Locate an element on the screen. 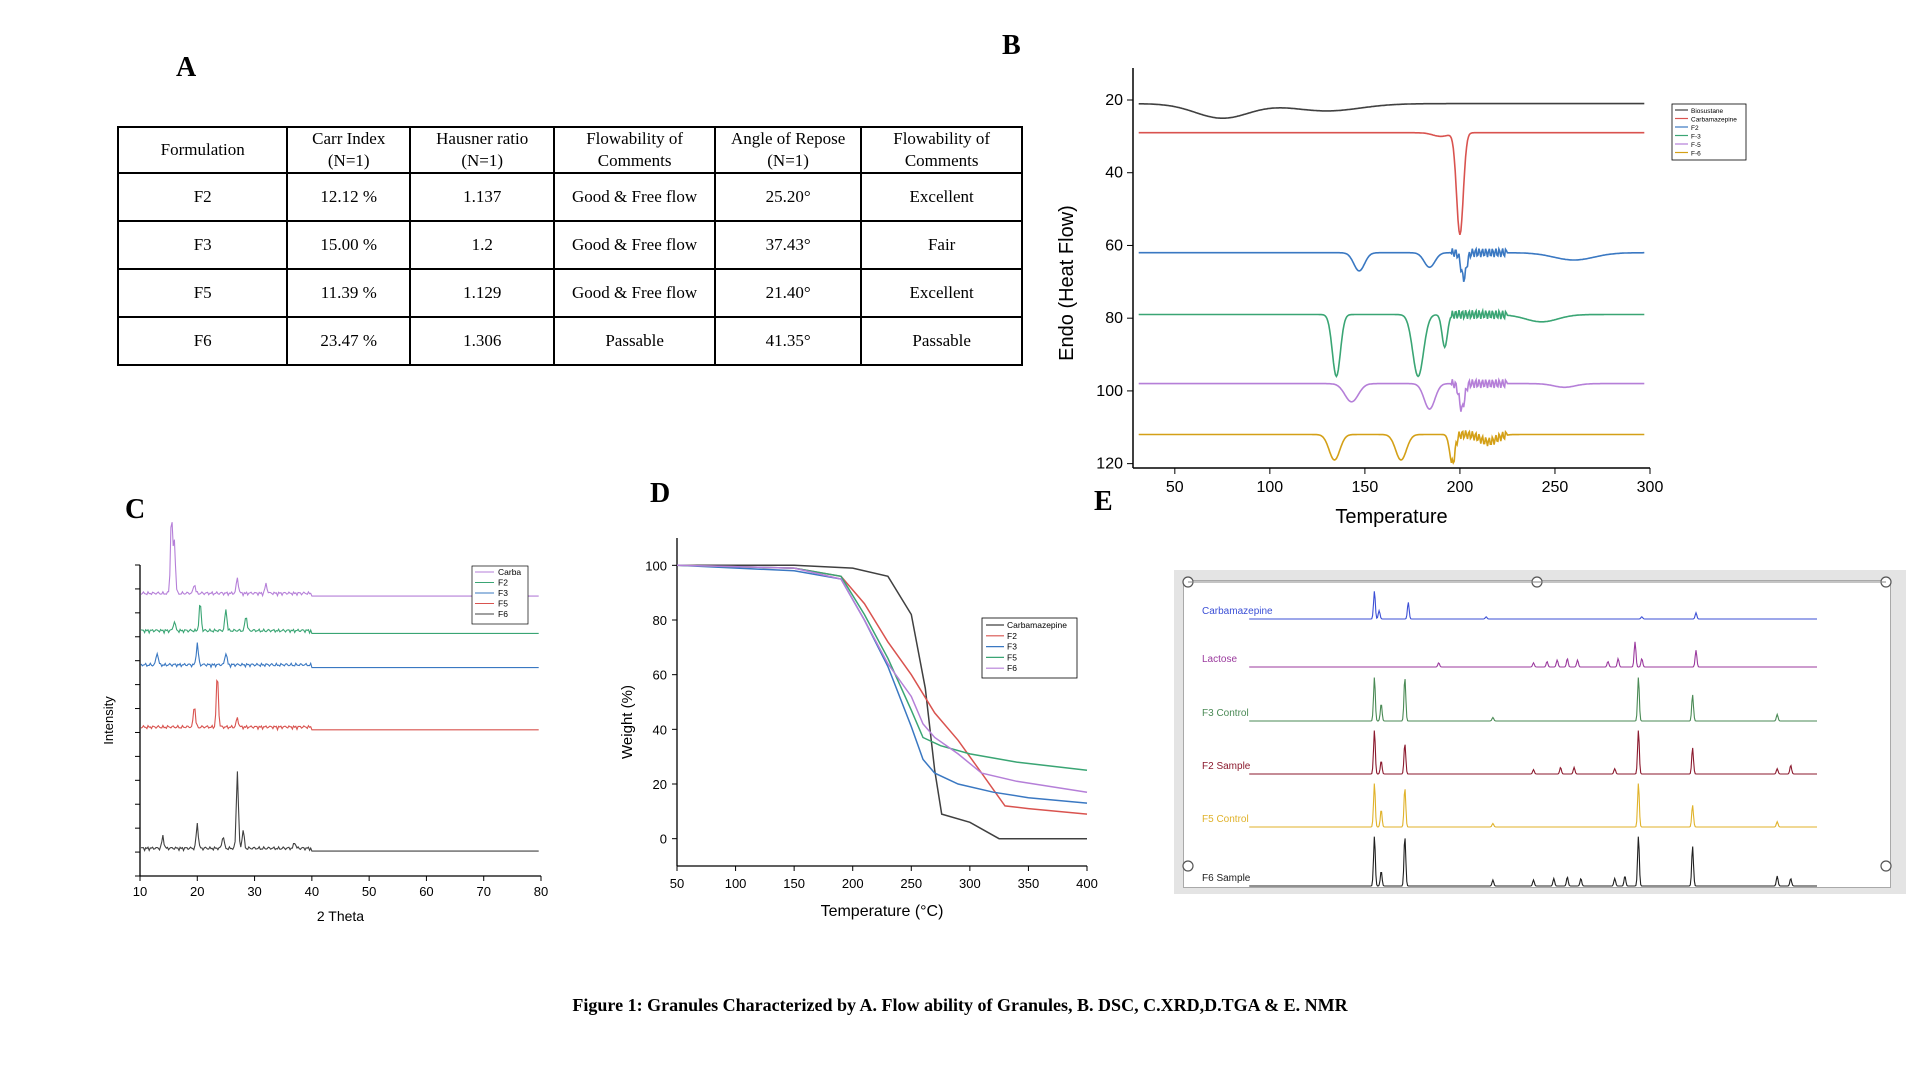 This screenshot has width=1920, height=1080. xrd-x-axis-title: 2 Theta is located at coordinates (340, 916).